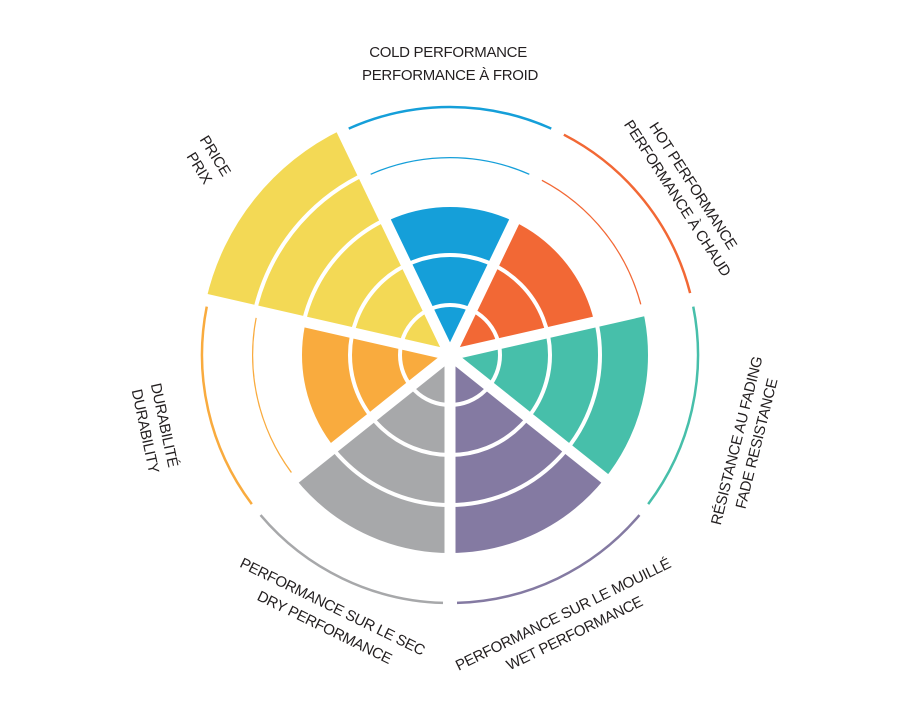 Image resolution: width=900 pixels, height=720 pixels. Describe the element at coordinates (154, 429) in the screenshot. I see `label-durability: DURABILITÉ DURABILITY` at that location.